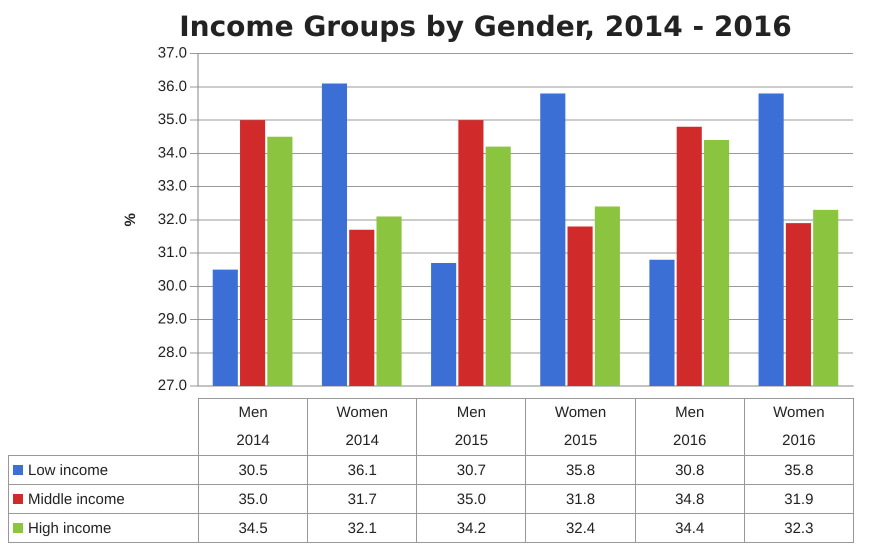  I want to click on data-label: 32.1, so click(362, 528).